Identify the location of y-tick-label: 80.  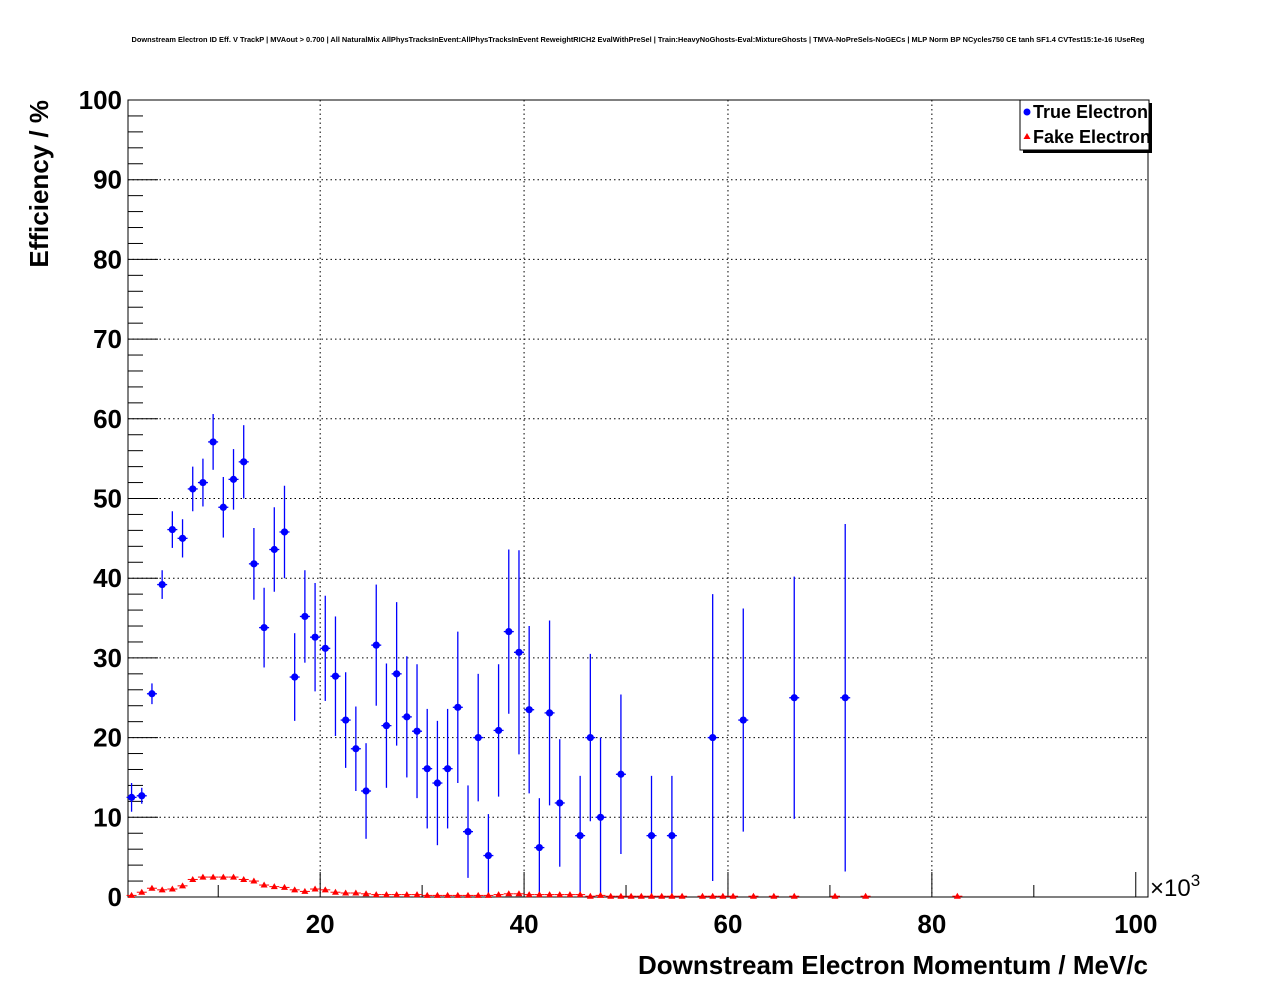
(107, 259).